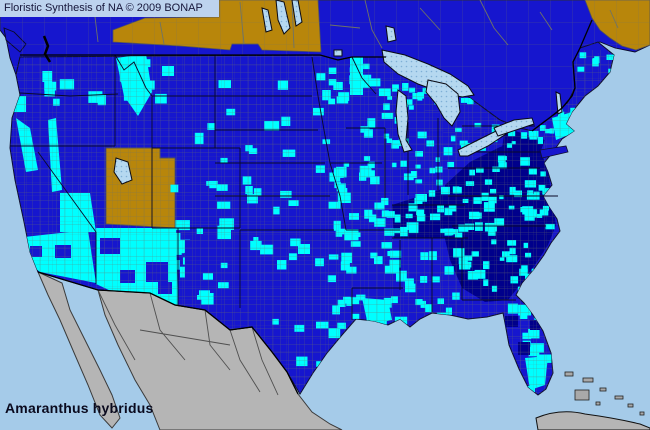 Image resolution: width=650 pixels, height=430 pixels. What do you see at coordinates (592, 420) in the screenshot?
I see `cuba` at bounding box center [592, 420].